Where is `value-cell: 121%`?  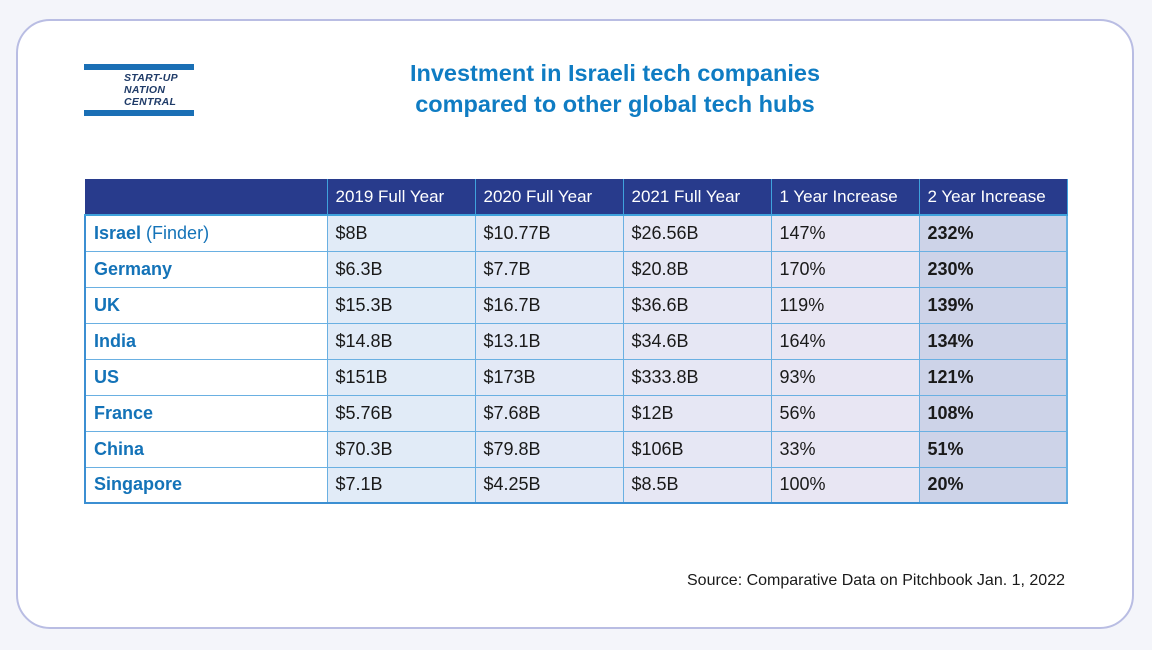 value-cell: 121% is located at coordinates (993, 377).